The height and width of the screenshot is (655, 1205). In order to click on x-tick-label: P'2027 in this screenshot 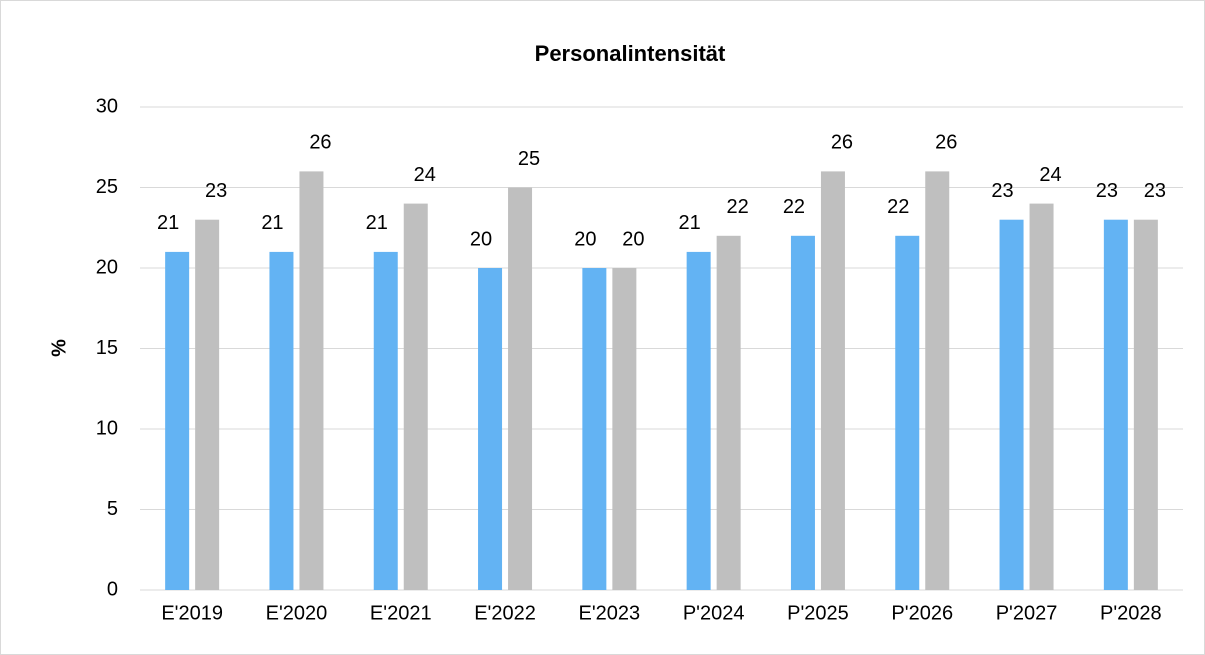, I will do `click(1027, 613)`.